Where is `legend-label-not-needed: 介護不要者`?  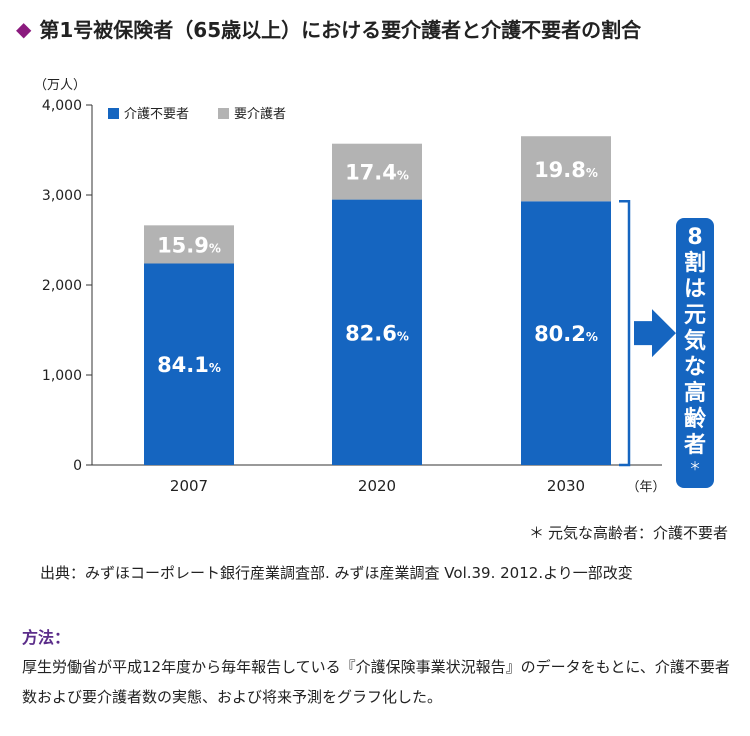
legend-label-not-needed: 介護不要者 is located at coordinates (156, 114).